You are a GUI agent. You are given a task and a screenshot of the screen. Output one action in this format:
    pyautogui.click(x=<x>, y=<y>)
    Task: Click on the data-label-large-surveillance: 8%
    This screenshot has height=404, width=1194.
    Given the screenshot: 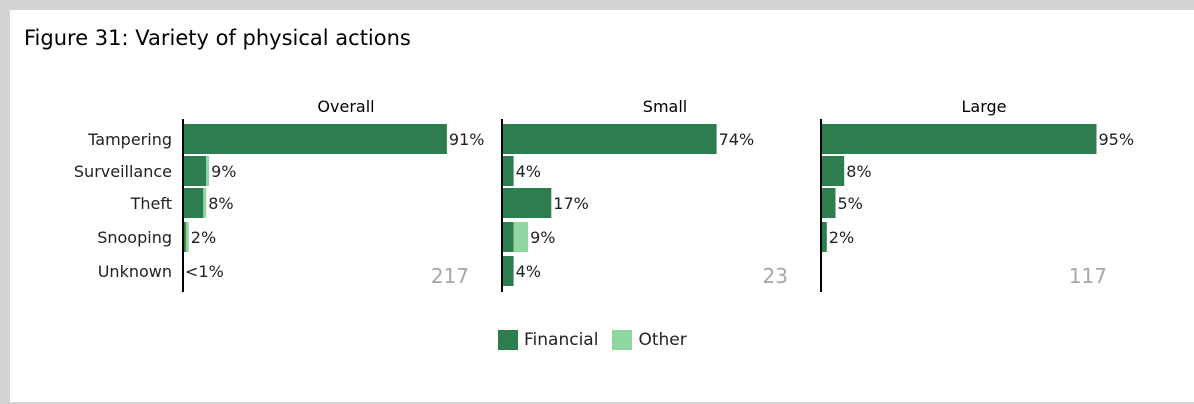 What is the action you would take?
    pyautogui.click(x=858, y=171)
    